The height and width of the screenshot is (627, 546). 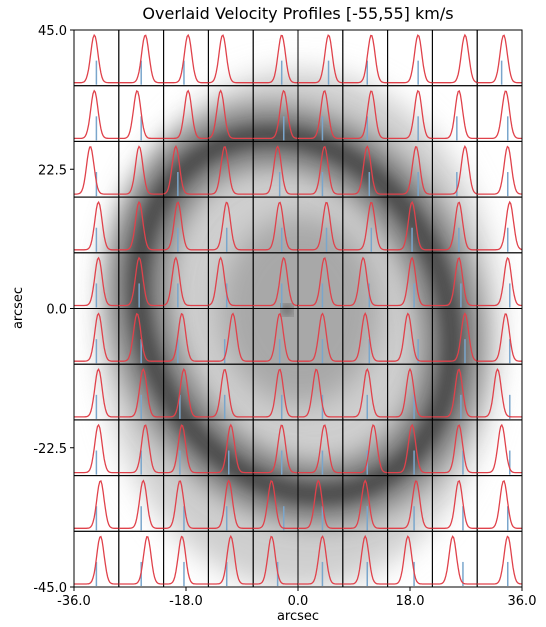 What do you see at coordinates (56, 310) in the screenshot?
I see `y-tick-label: 0.0` at bounding box center [56, 310].